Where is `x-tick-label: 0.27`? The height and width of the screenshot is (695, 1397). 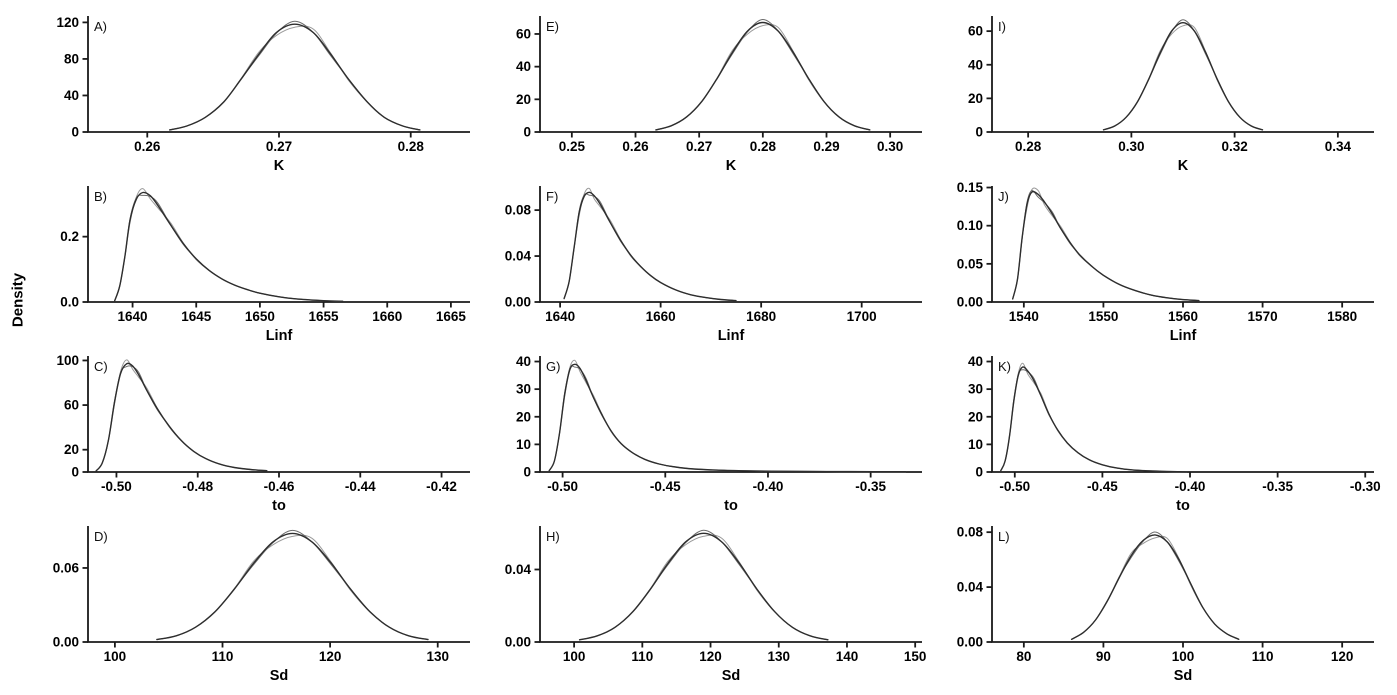
x-tick-label: 0.27 is located at coordinates (699, 146).